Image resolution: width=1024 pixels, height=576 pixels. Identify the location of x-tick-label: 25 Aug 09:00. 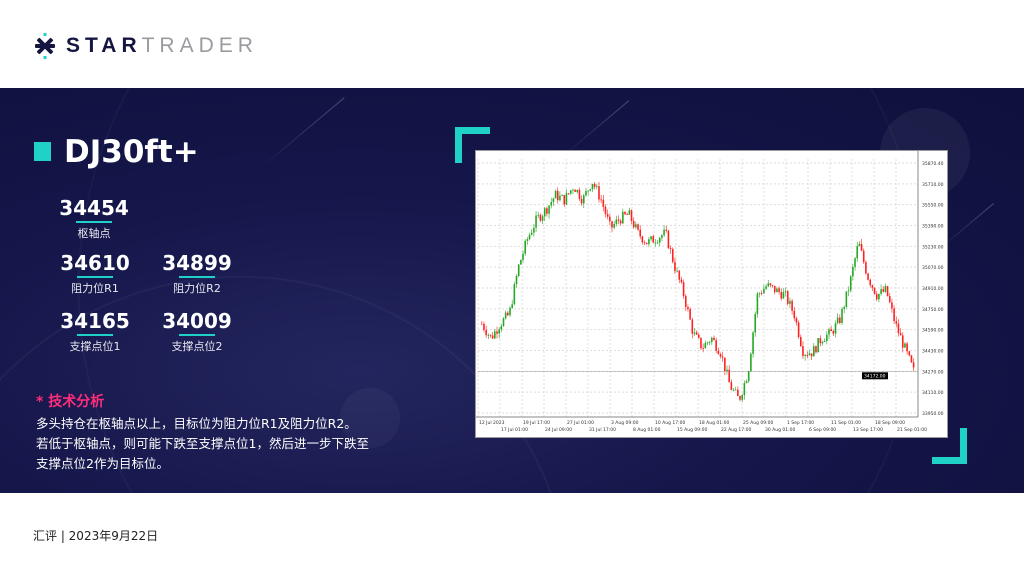
(758, 423).